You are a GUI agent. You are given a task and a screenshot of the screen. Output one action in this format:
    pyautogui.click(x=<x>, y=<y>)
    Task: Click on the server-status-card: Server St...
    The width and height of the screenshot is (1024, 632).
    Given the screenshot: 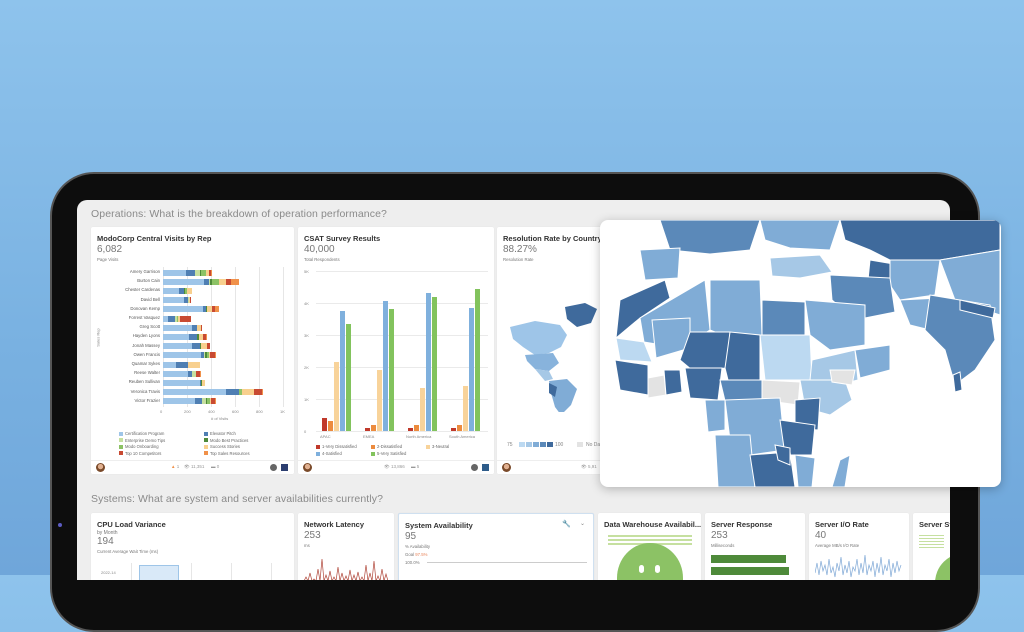 What is the action you would take?
    pyautogui.click(x=931, y=546)
    